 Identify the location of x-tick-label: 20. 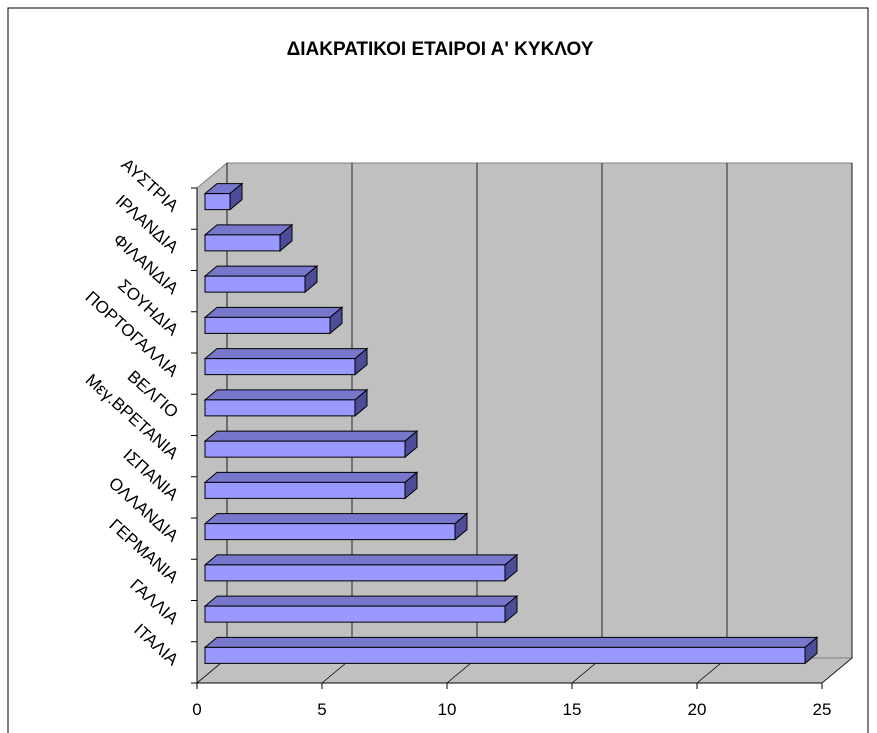
(697, 709).